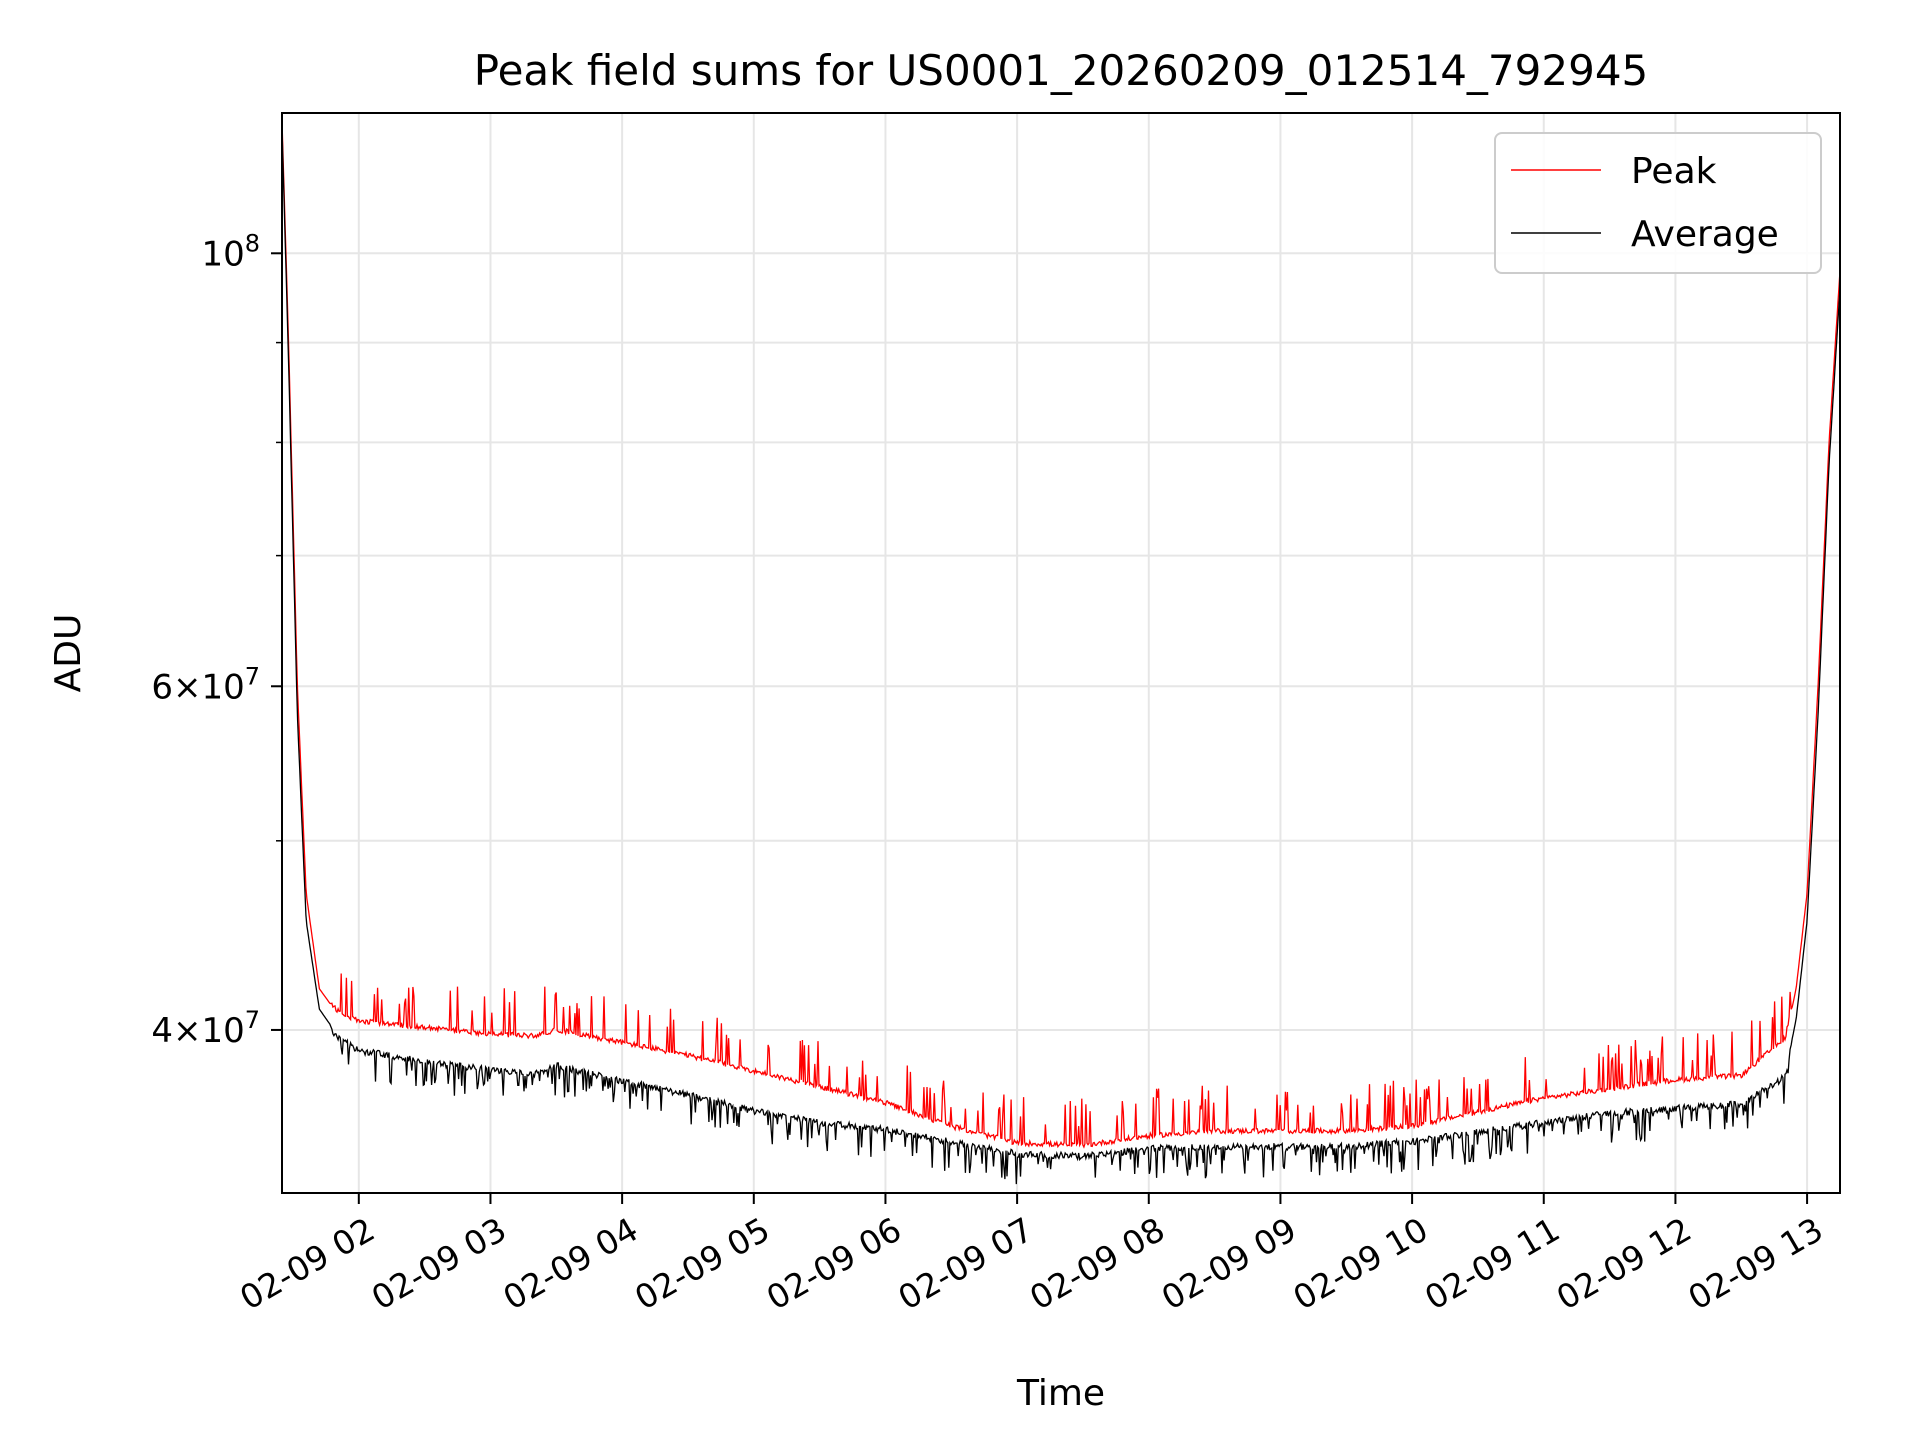 This screenshot has width=1920, height=1440. I want to click on y-tick-label: 108, so click(230, 251).